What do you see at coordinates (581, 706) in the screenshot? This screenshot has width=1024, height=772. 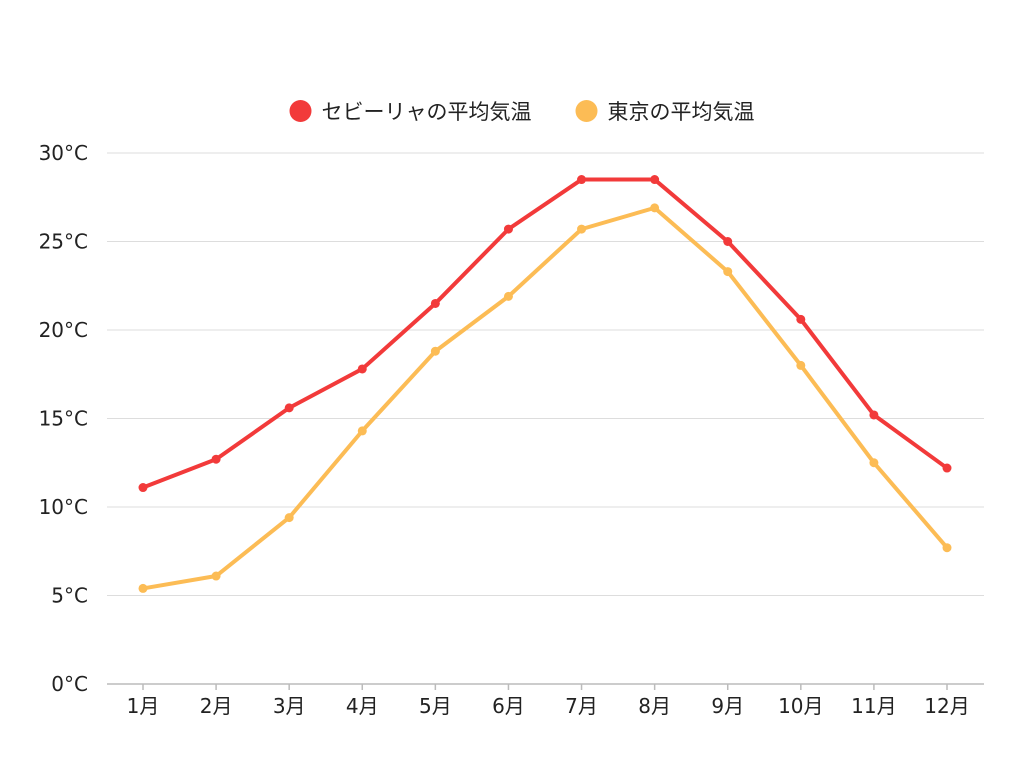 I see `x-tick-label: 7月` at bounding box center [581, 706].